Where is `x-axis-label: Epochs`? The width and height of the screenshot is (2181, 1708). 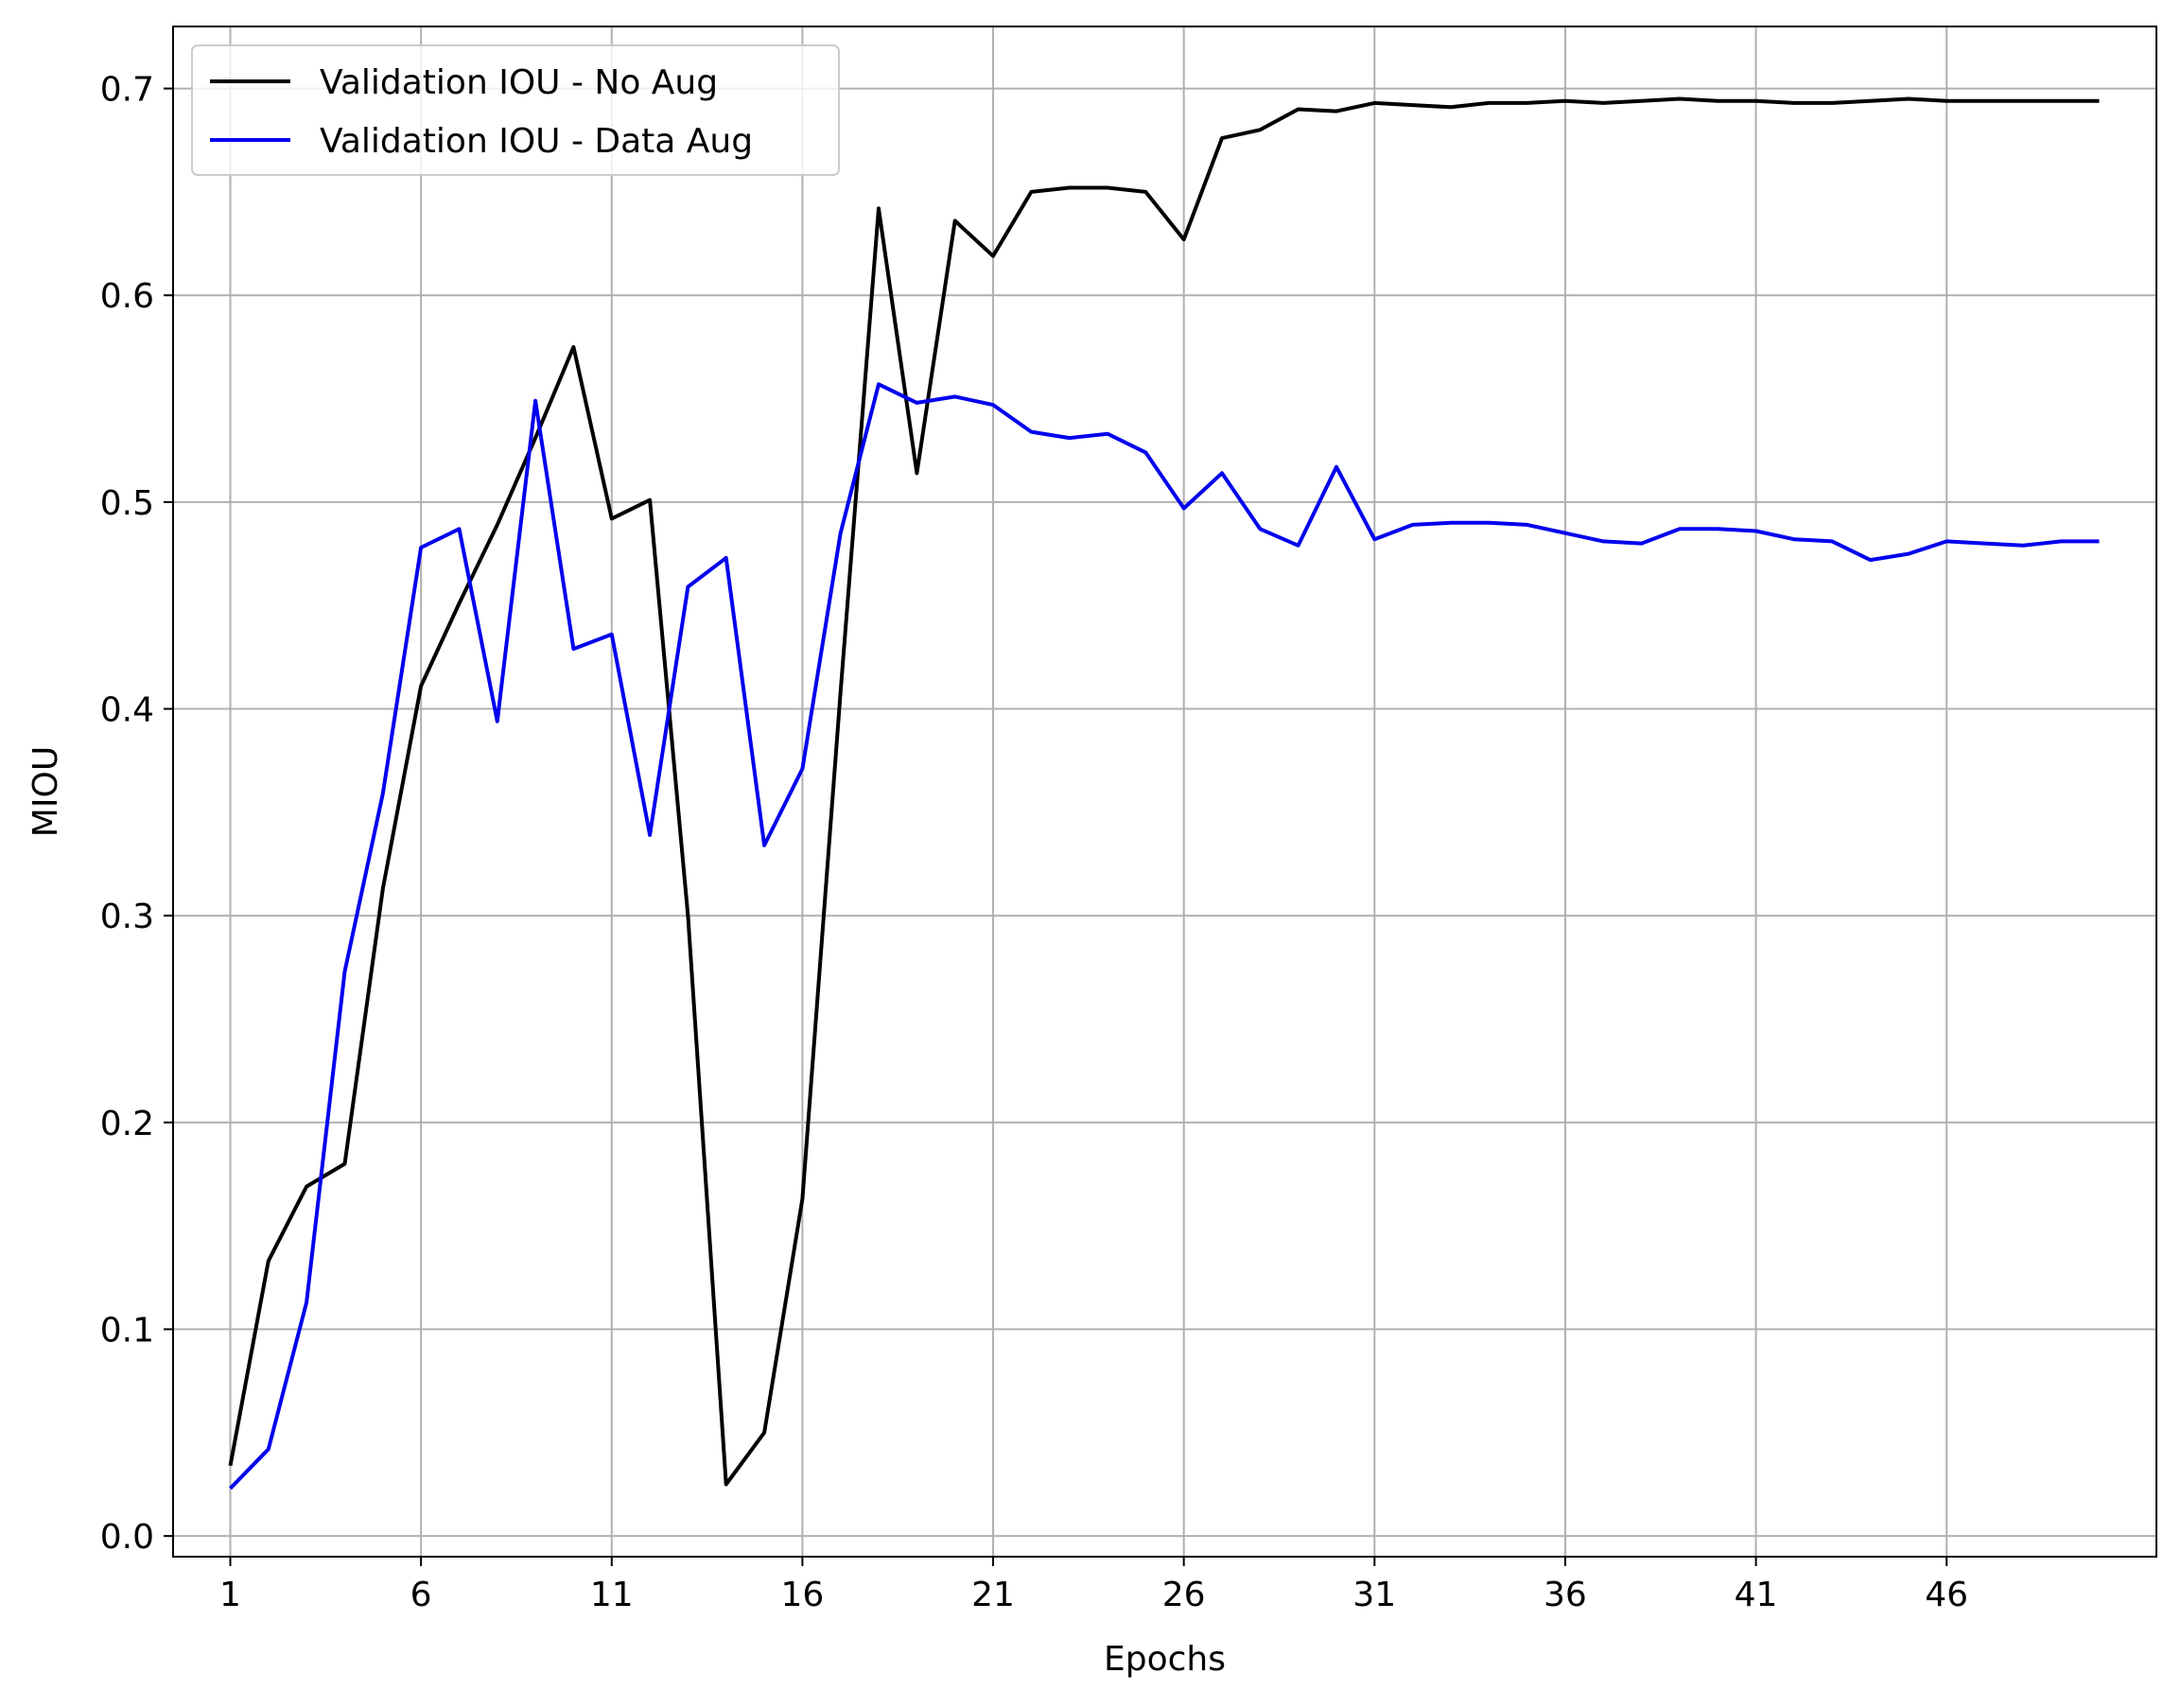 x-axis-label: Epochs is located at coordinates (1165, 1659).